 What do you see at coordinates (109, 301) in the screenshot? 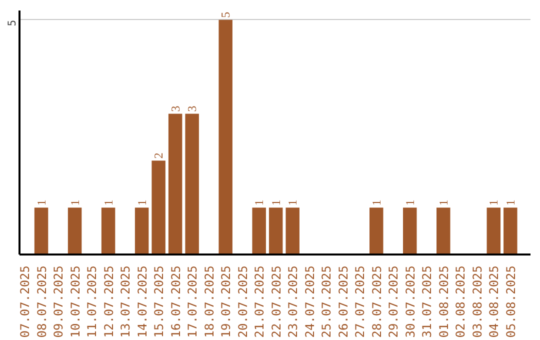
I see `x-tick-label: 12.07.2025` at bounding box center [109, 301].